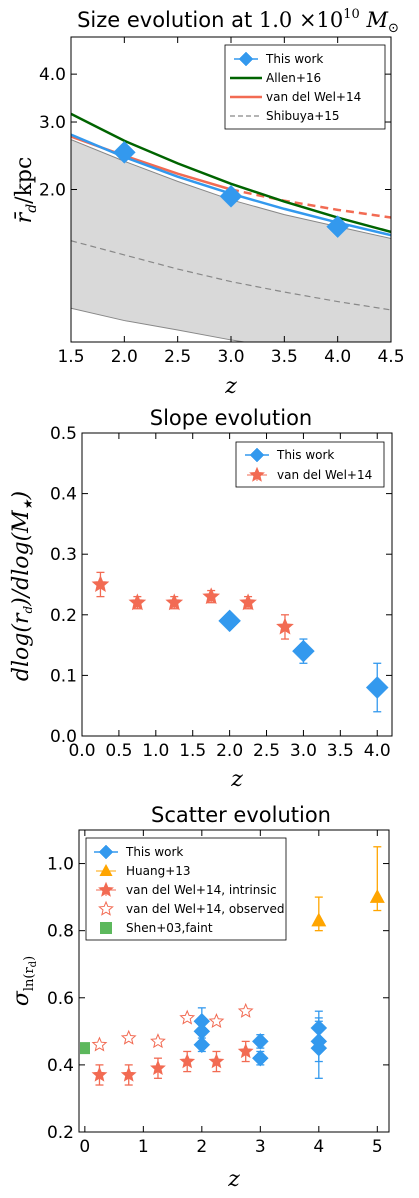 The height and width of the screenshot is (1198, 419). I want to click on x-tick-label: 0, so click(84, 1147).